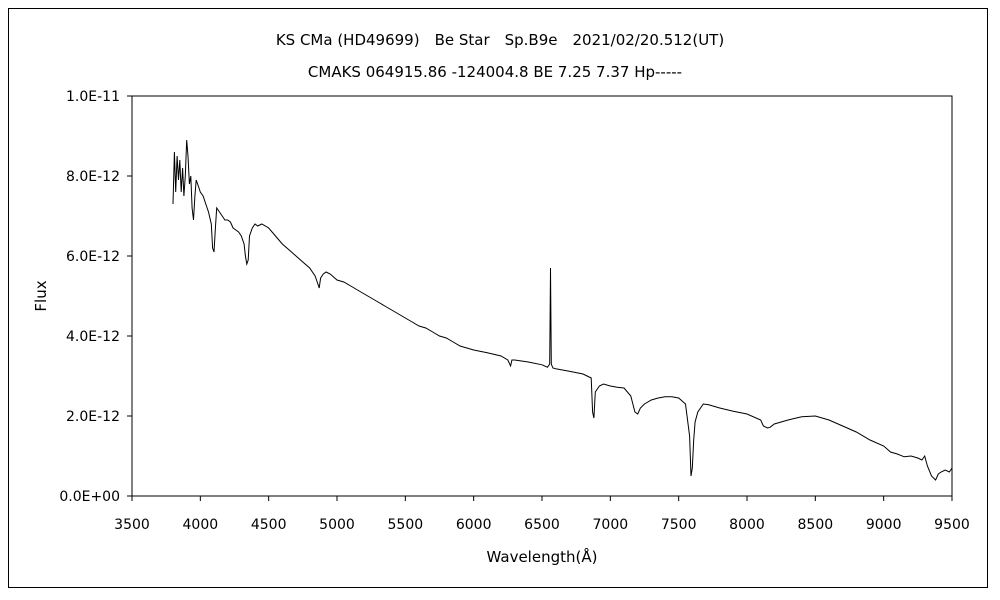  Describe the element at coordinates (132, 525) in the screenshot. I see `x-tick-label: 3500` at that location.